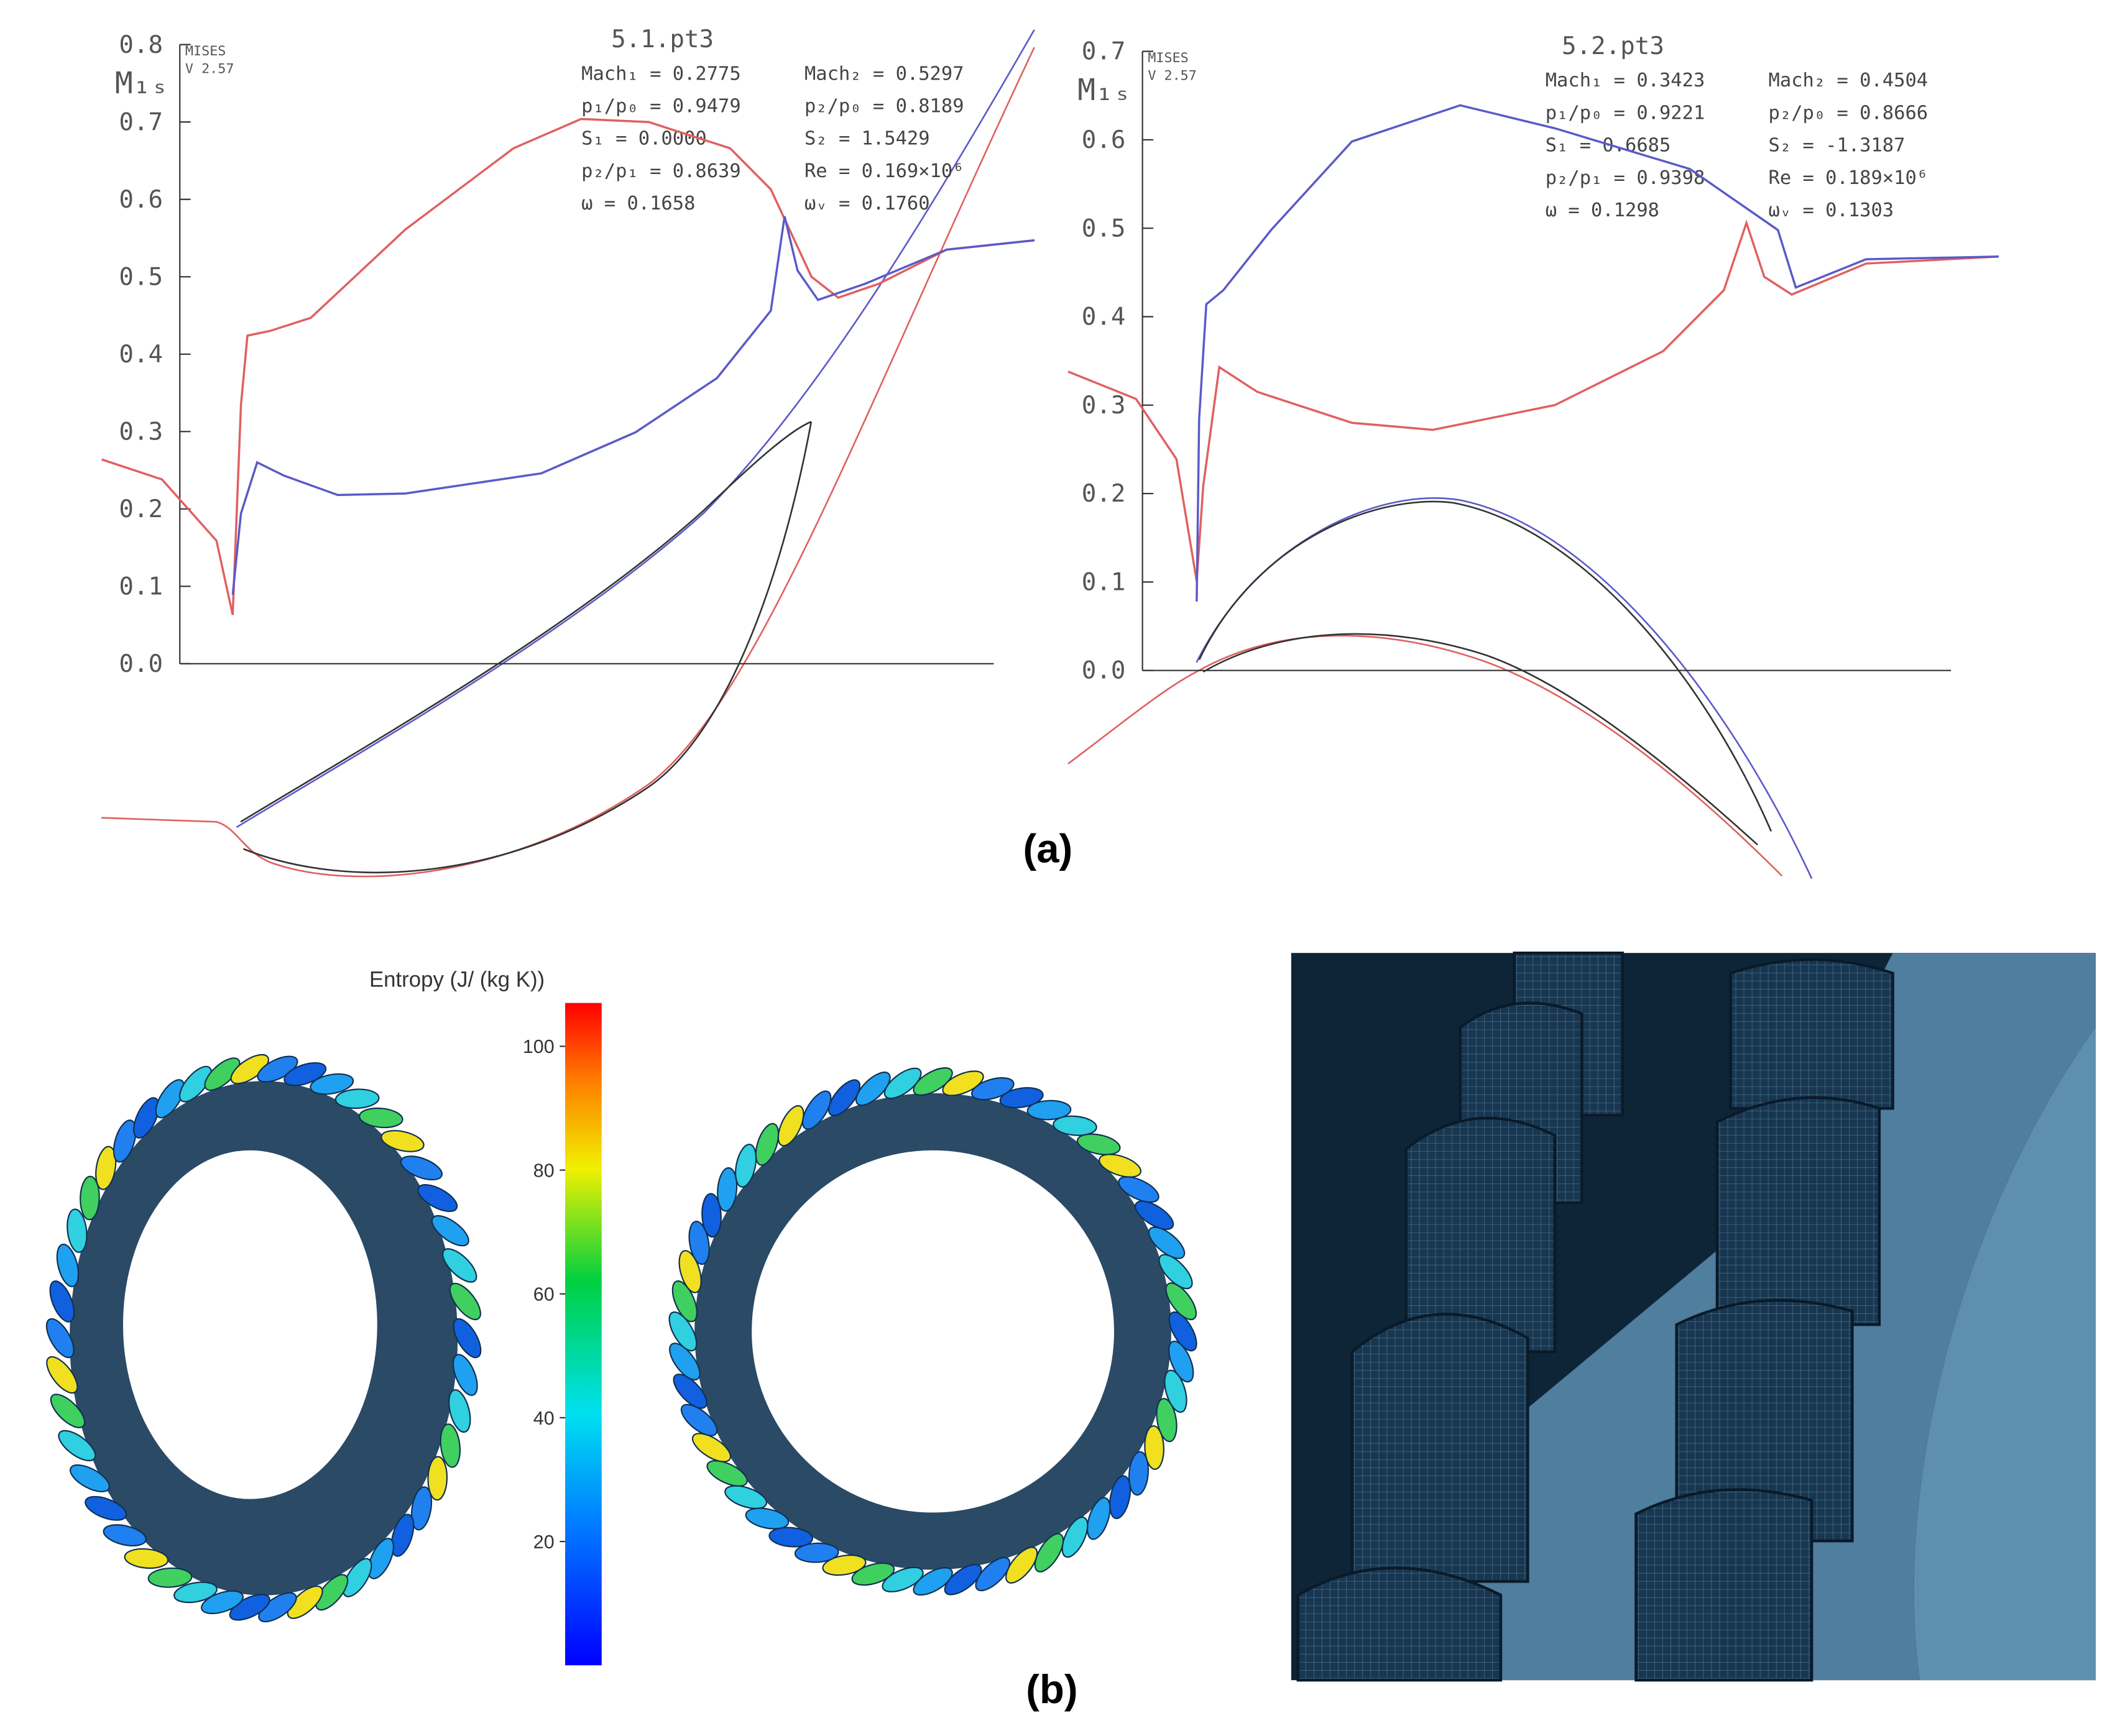  What do you see at coordinates (205, 51) in the screenshot?
I see `plot-subtitle: MISES` at bounding box center [205, 51].